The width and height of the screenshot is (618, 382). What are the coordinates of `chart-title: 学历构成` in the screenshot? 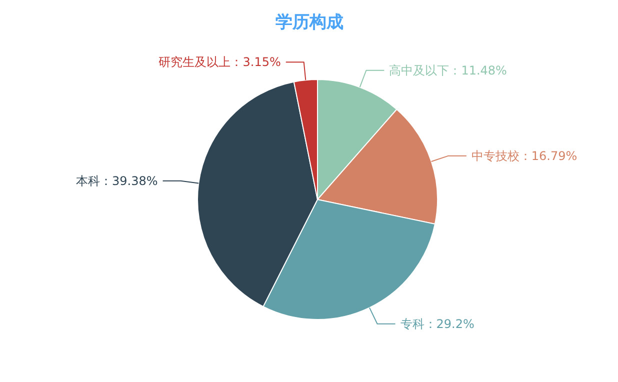 It's located at (310, 22).